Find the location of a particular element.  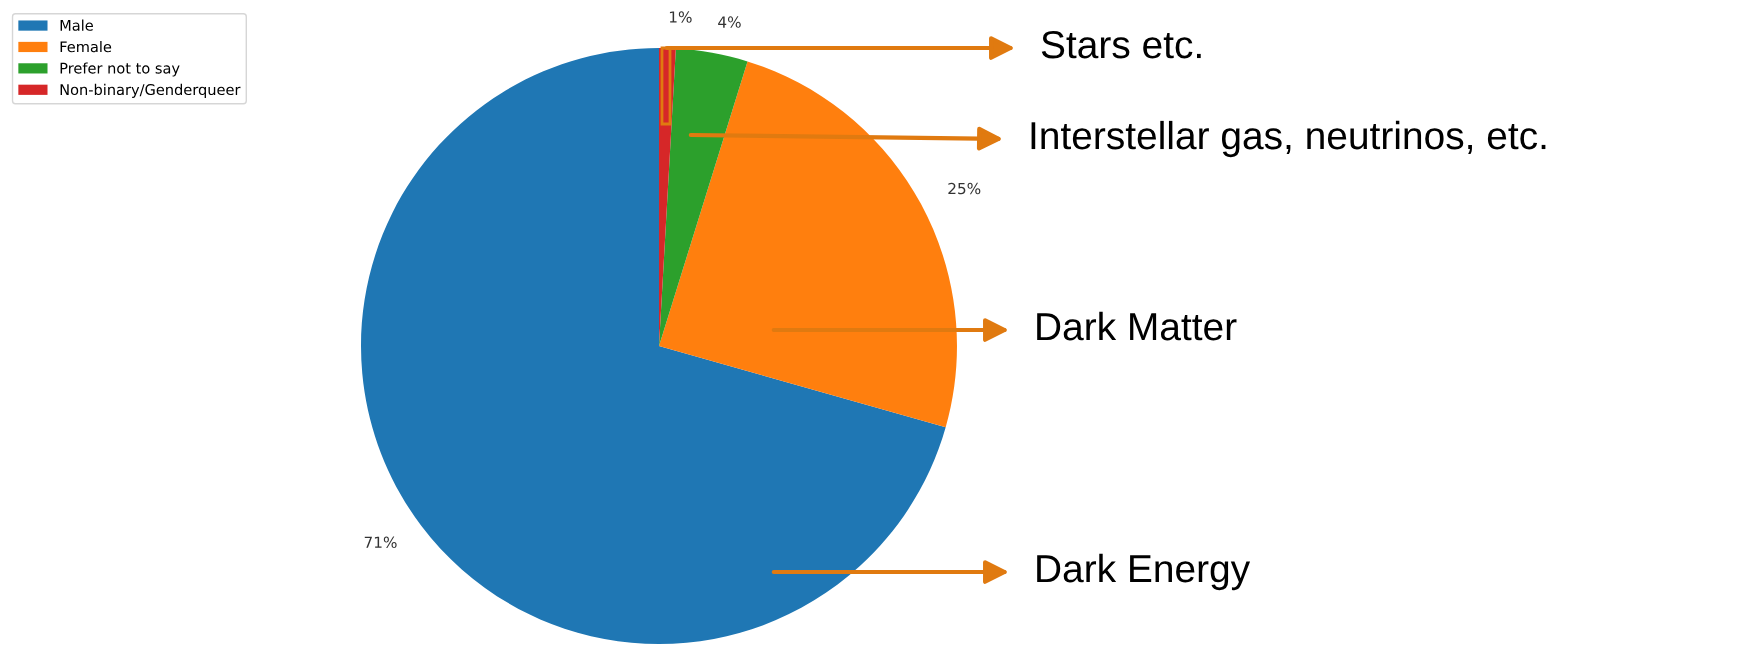

legend-label: Non-binary/Genderqueer is located at coordinates (150, 90).